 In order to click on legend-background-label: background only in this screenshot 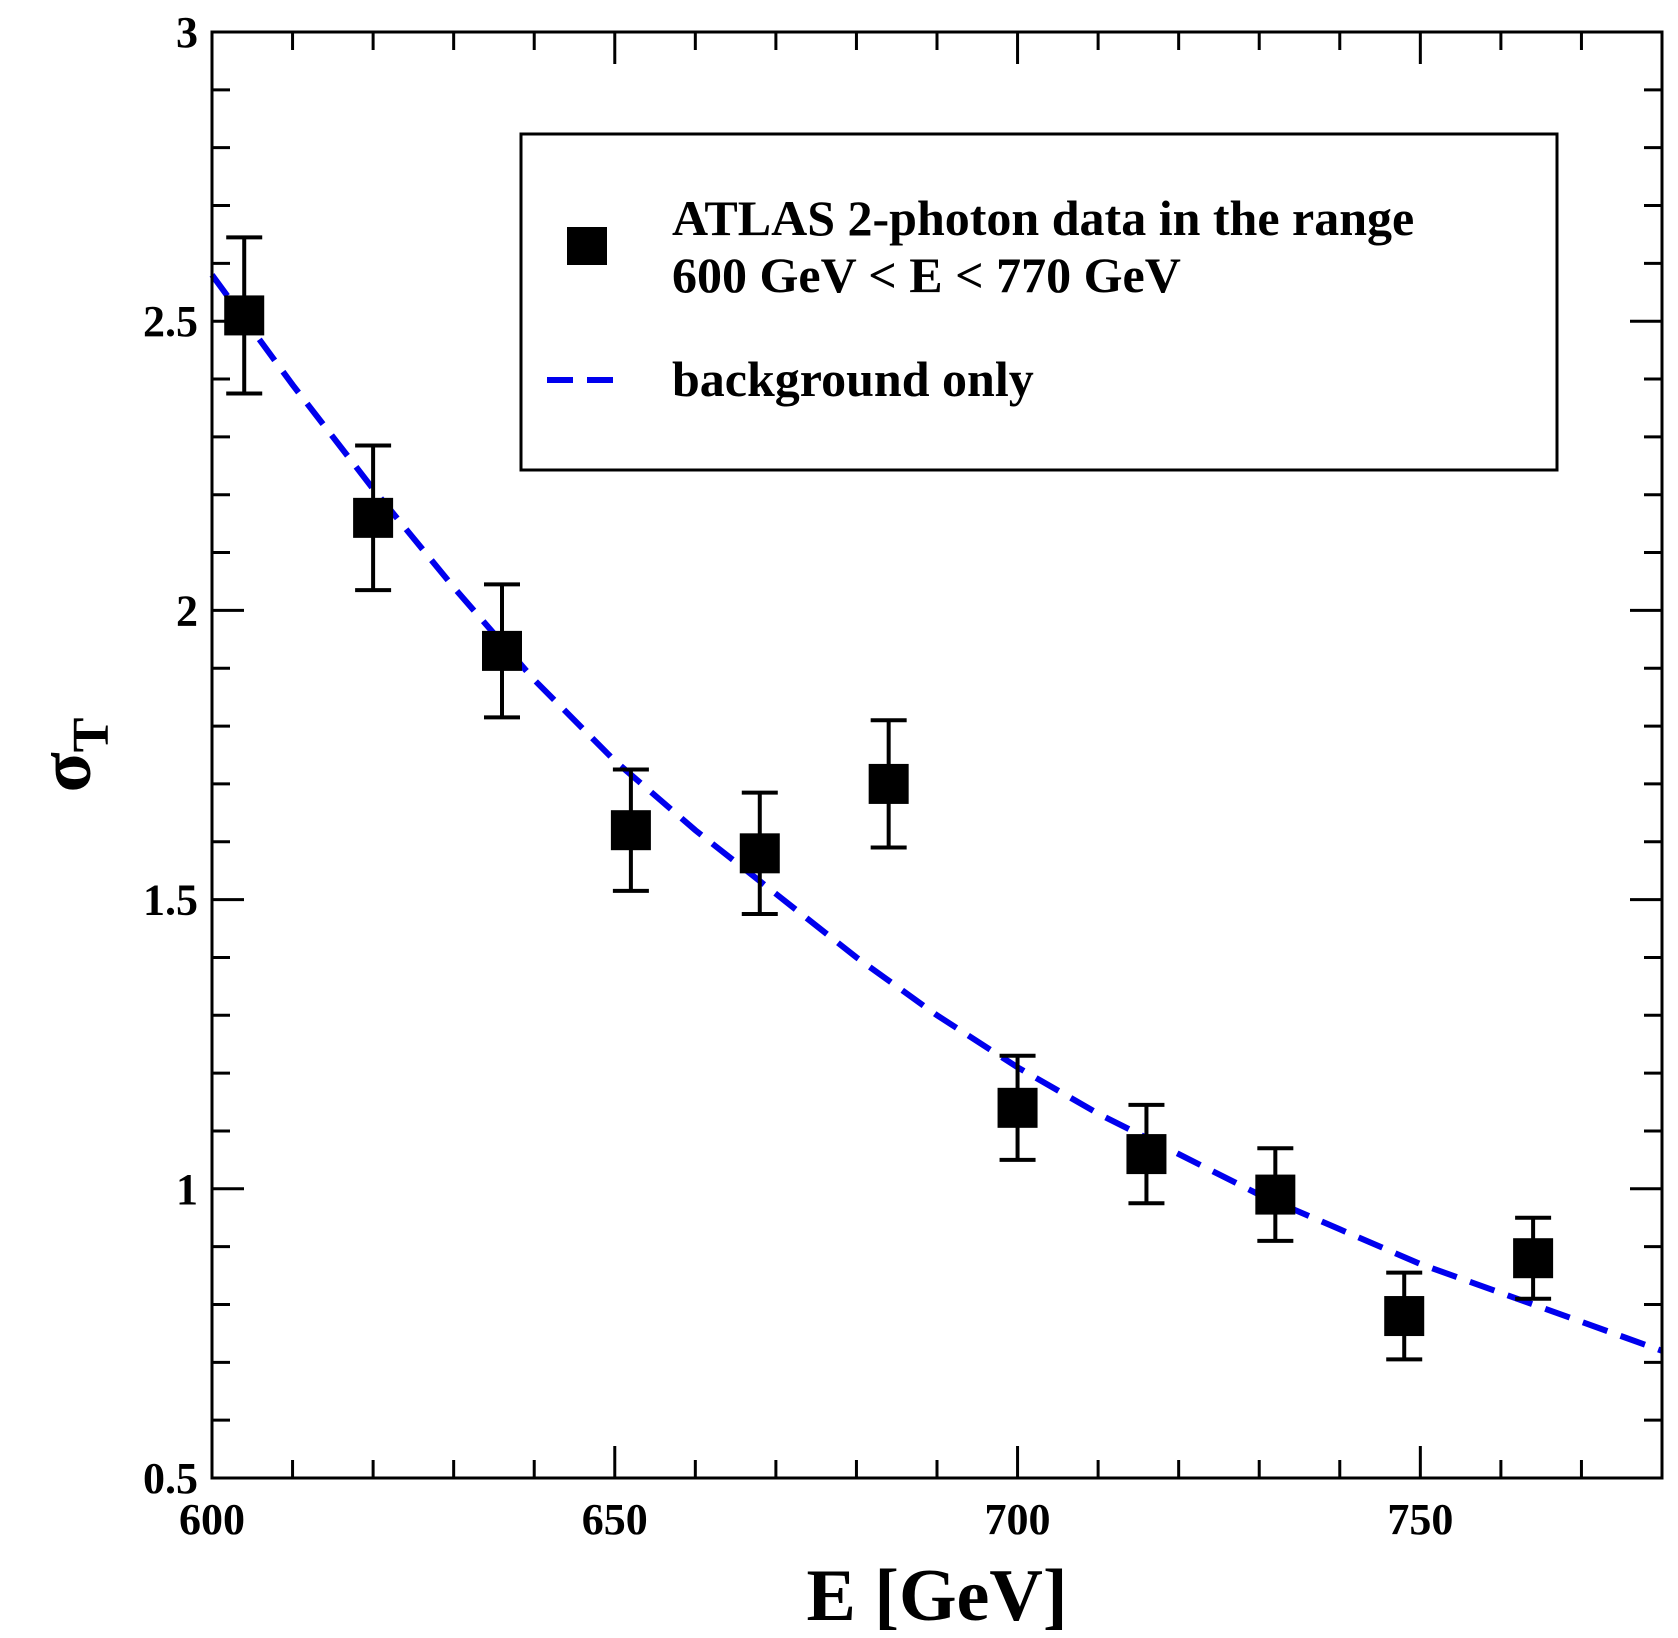, I will do `click(853, 379)`.